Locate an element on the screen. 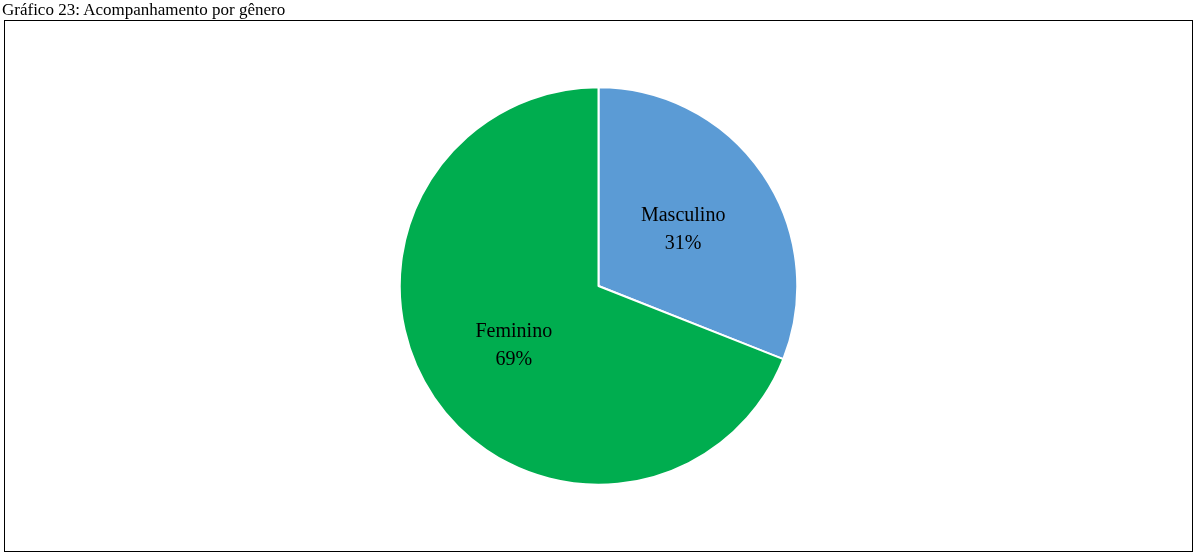 This screenshot has width=1195, height=554. slice-label: Feminino is located at coordinates (514, 329).